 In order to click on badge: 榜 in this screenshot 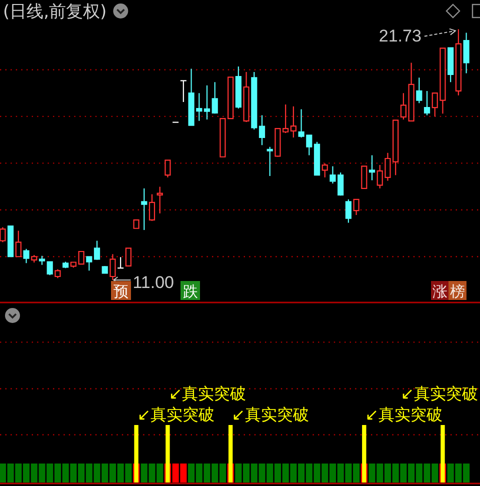, I will do `click(457, 290)`.